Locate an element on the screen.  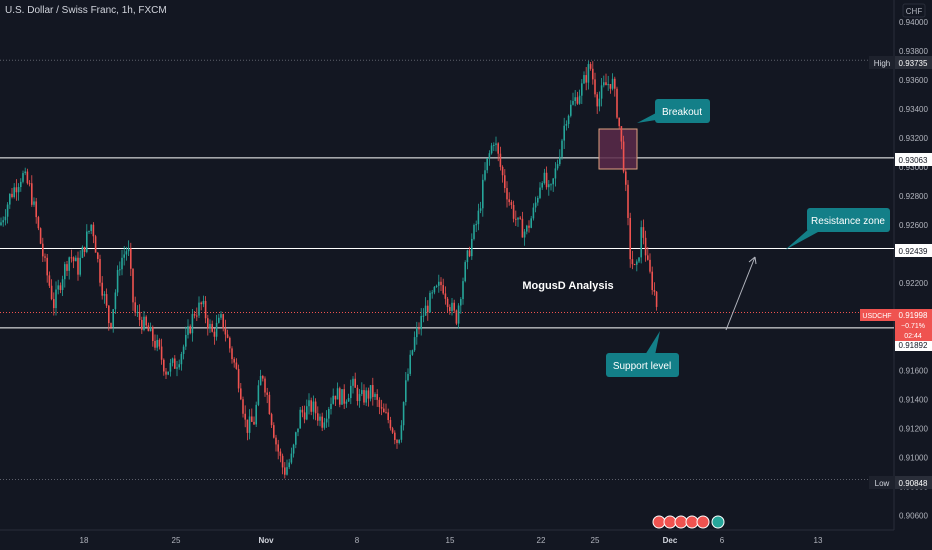
price-axis is located at coordinates (913, 275).